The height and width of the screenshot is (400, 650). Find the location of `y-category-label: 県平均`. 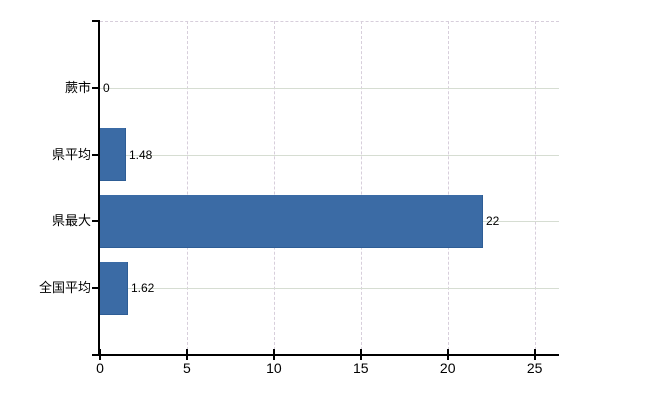

y-category-label: 県平均 is located at coordinates (71, 154).